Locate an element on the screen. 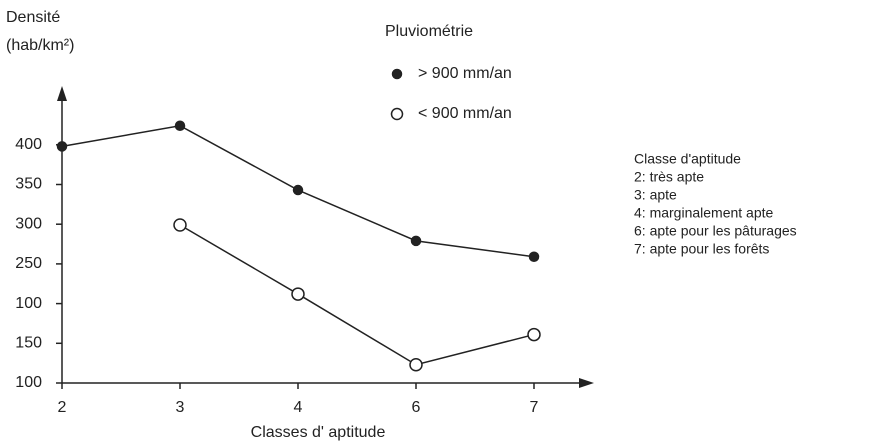 This screenshot has height=446, width=876. y-tick-label: 400 is located at coordinates (28, 144).